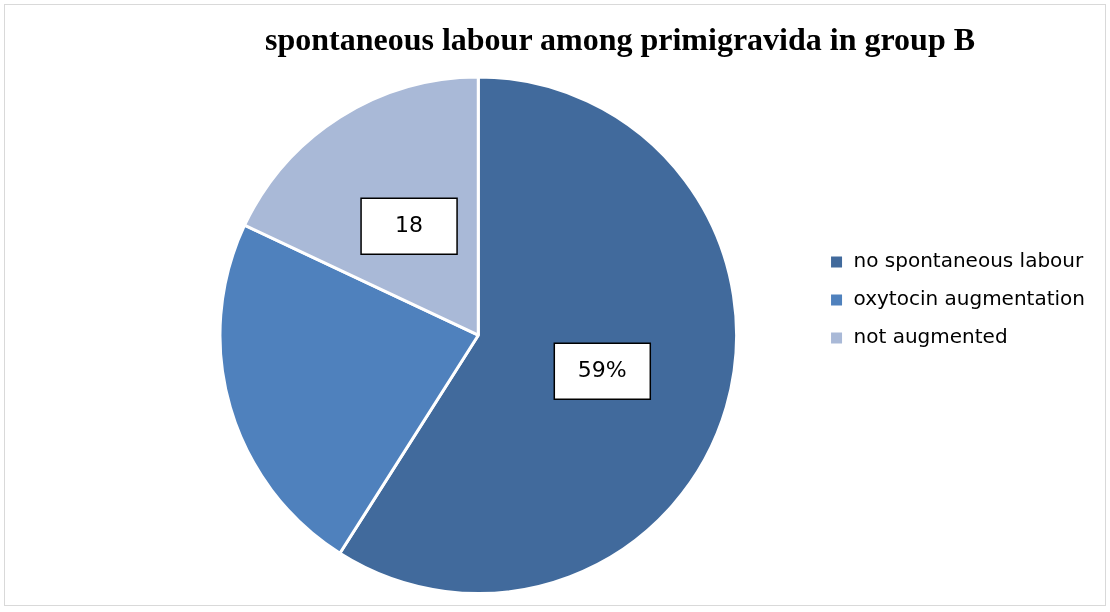 The image size is (1110, 612). What do you see at coordinates (930, 336) in the screenshot?
I see `legend-label: not augmented` at bounding box center [930, 336].